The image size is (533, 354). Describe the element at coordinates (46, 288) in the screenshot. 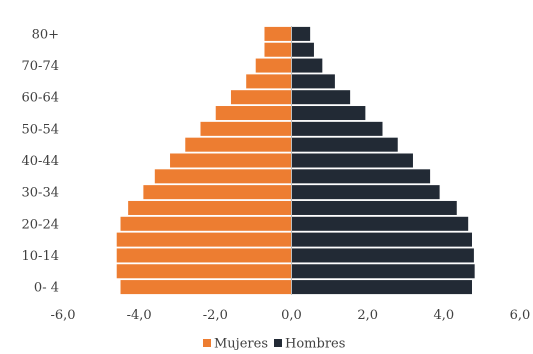

I see `y-tick-label: 0- 4` at that location.